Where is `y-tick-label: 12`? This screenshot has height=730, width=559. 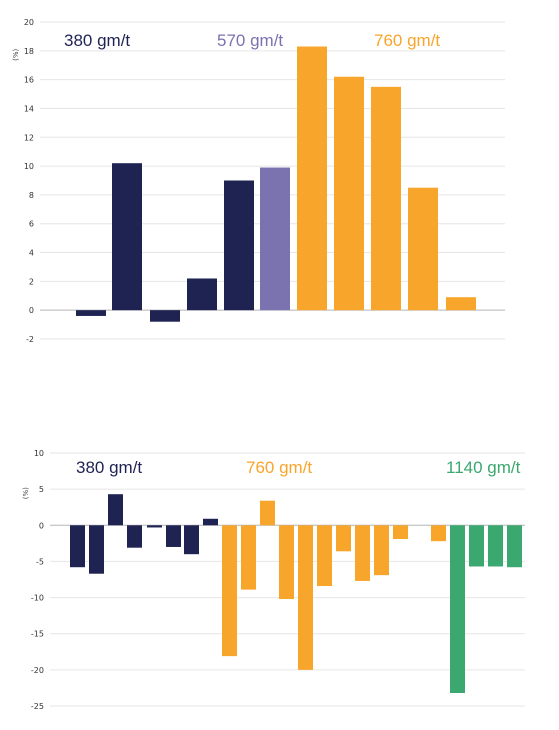 y-tick-label: 12 is located at coordinates (29, 137).